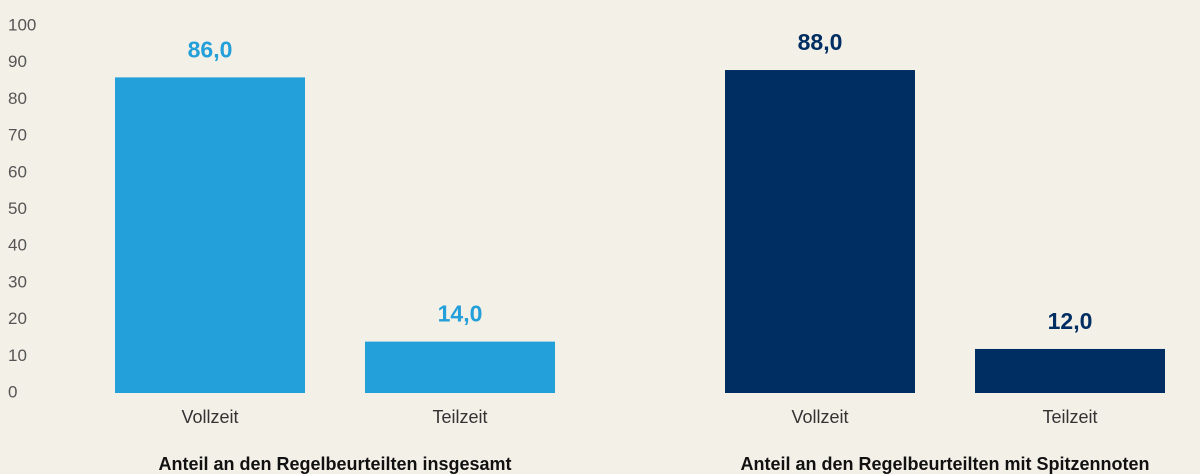  Describe the element at coordinates (17, 245) in the screenshot. I see `y-tick-label: 40` at that location.